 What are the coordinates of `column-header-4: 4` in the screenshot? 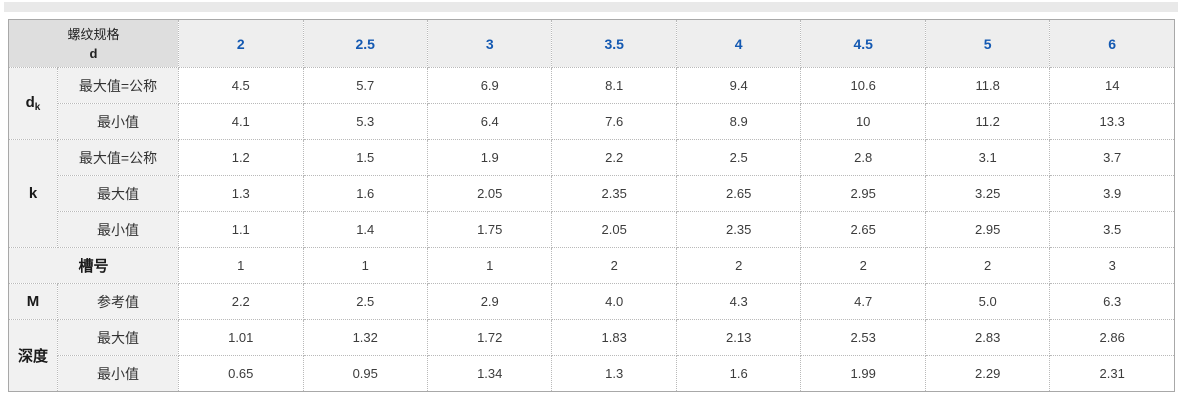 It's located at (738, 43).